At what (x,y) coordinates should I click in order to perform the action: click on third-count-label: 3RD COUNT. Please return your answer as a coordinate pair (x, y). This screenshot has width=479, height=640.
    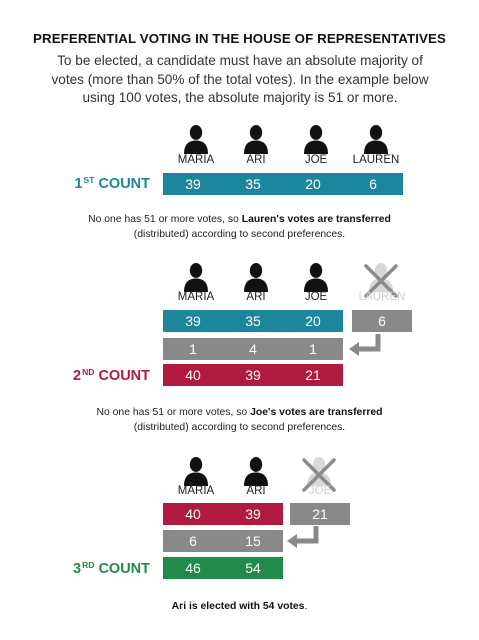
    Looking at the image, I should click on (111, 568).